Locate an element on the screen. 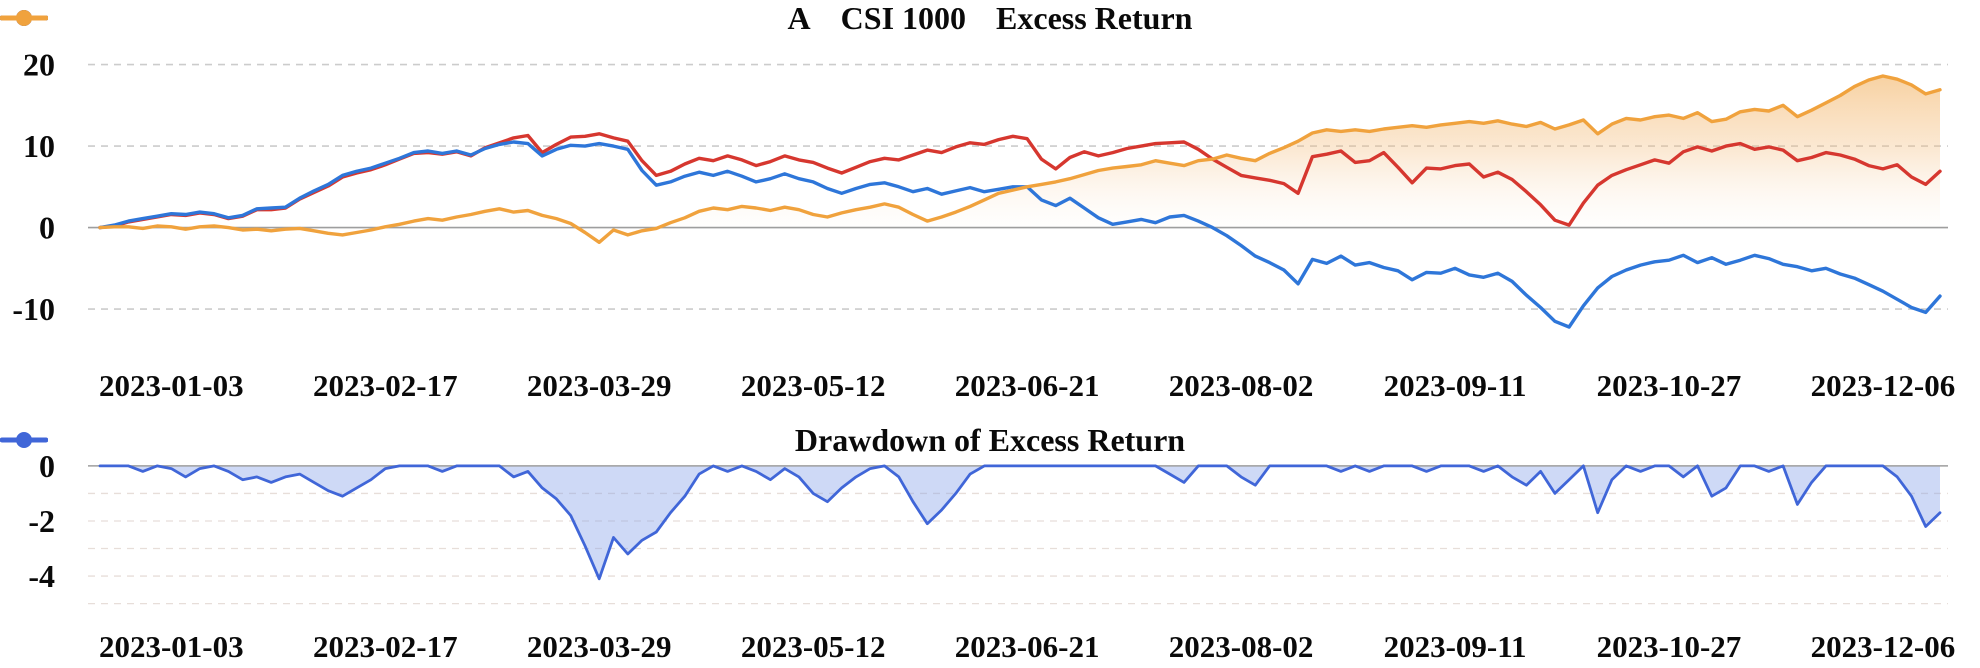 The height and width of the screenshot is (668, 1980). y-tick-label: -10 is located at coordinates (33, 309).